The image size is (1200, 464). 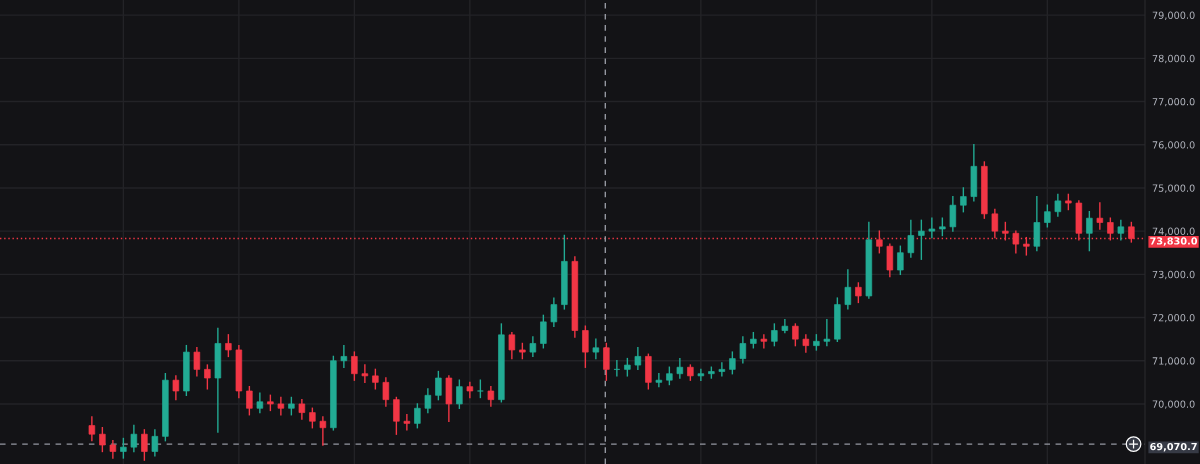 I want to click on y-tick-label: 76,000.0, so click(x=1173, y=145).